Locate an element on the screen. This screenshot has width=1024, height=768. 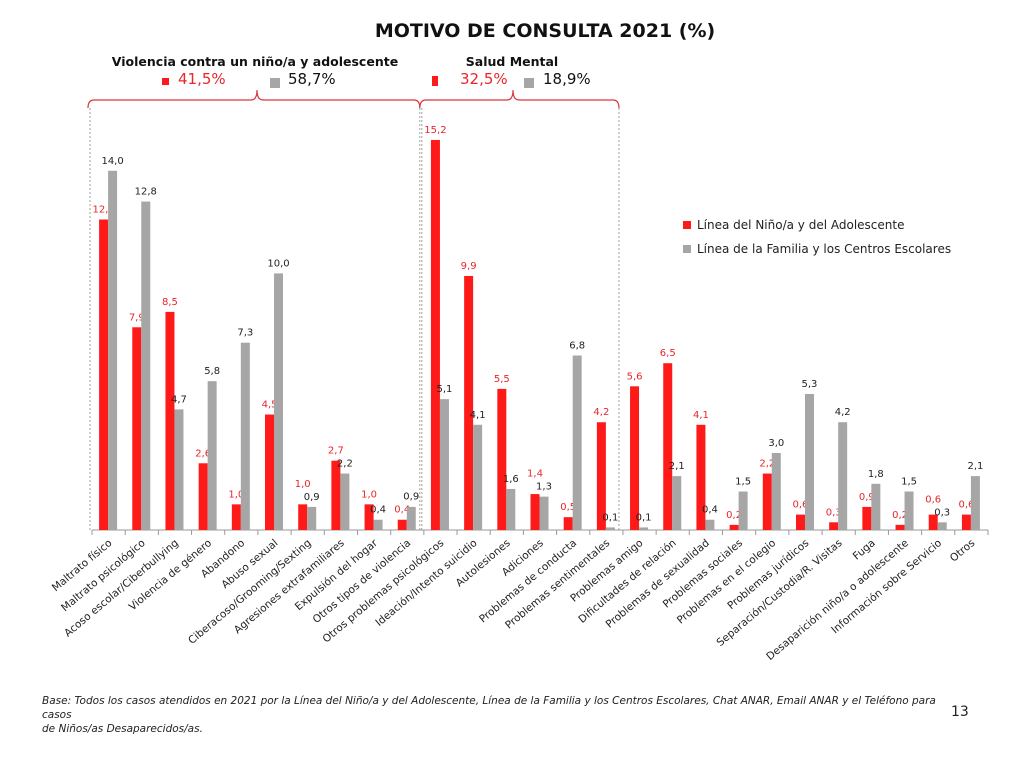
data-label: 4,5 is located at coordinates (270, 405).